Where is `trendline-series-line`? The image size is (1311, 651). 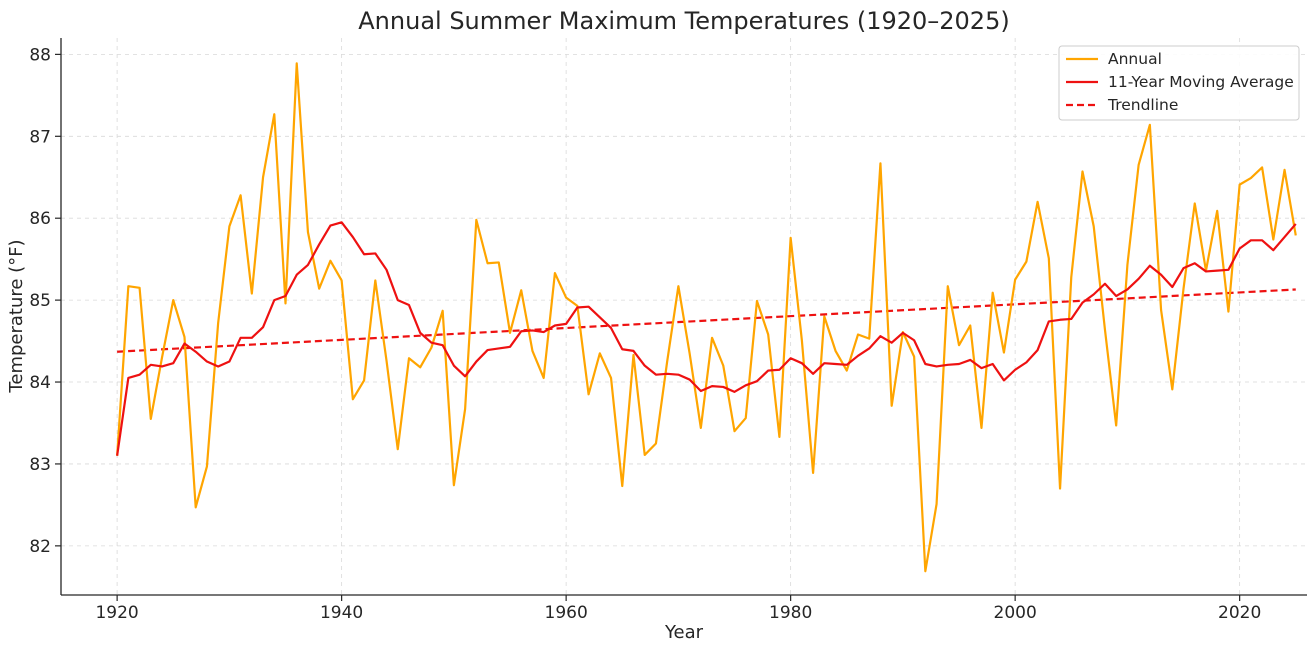 trendline-series-line is located at coordinates (706, 320).